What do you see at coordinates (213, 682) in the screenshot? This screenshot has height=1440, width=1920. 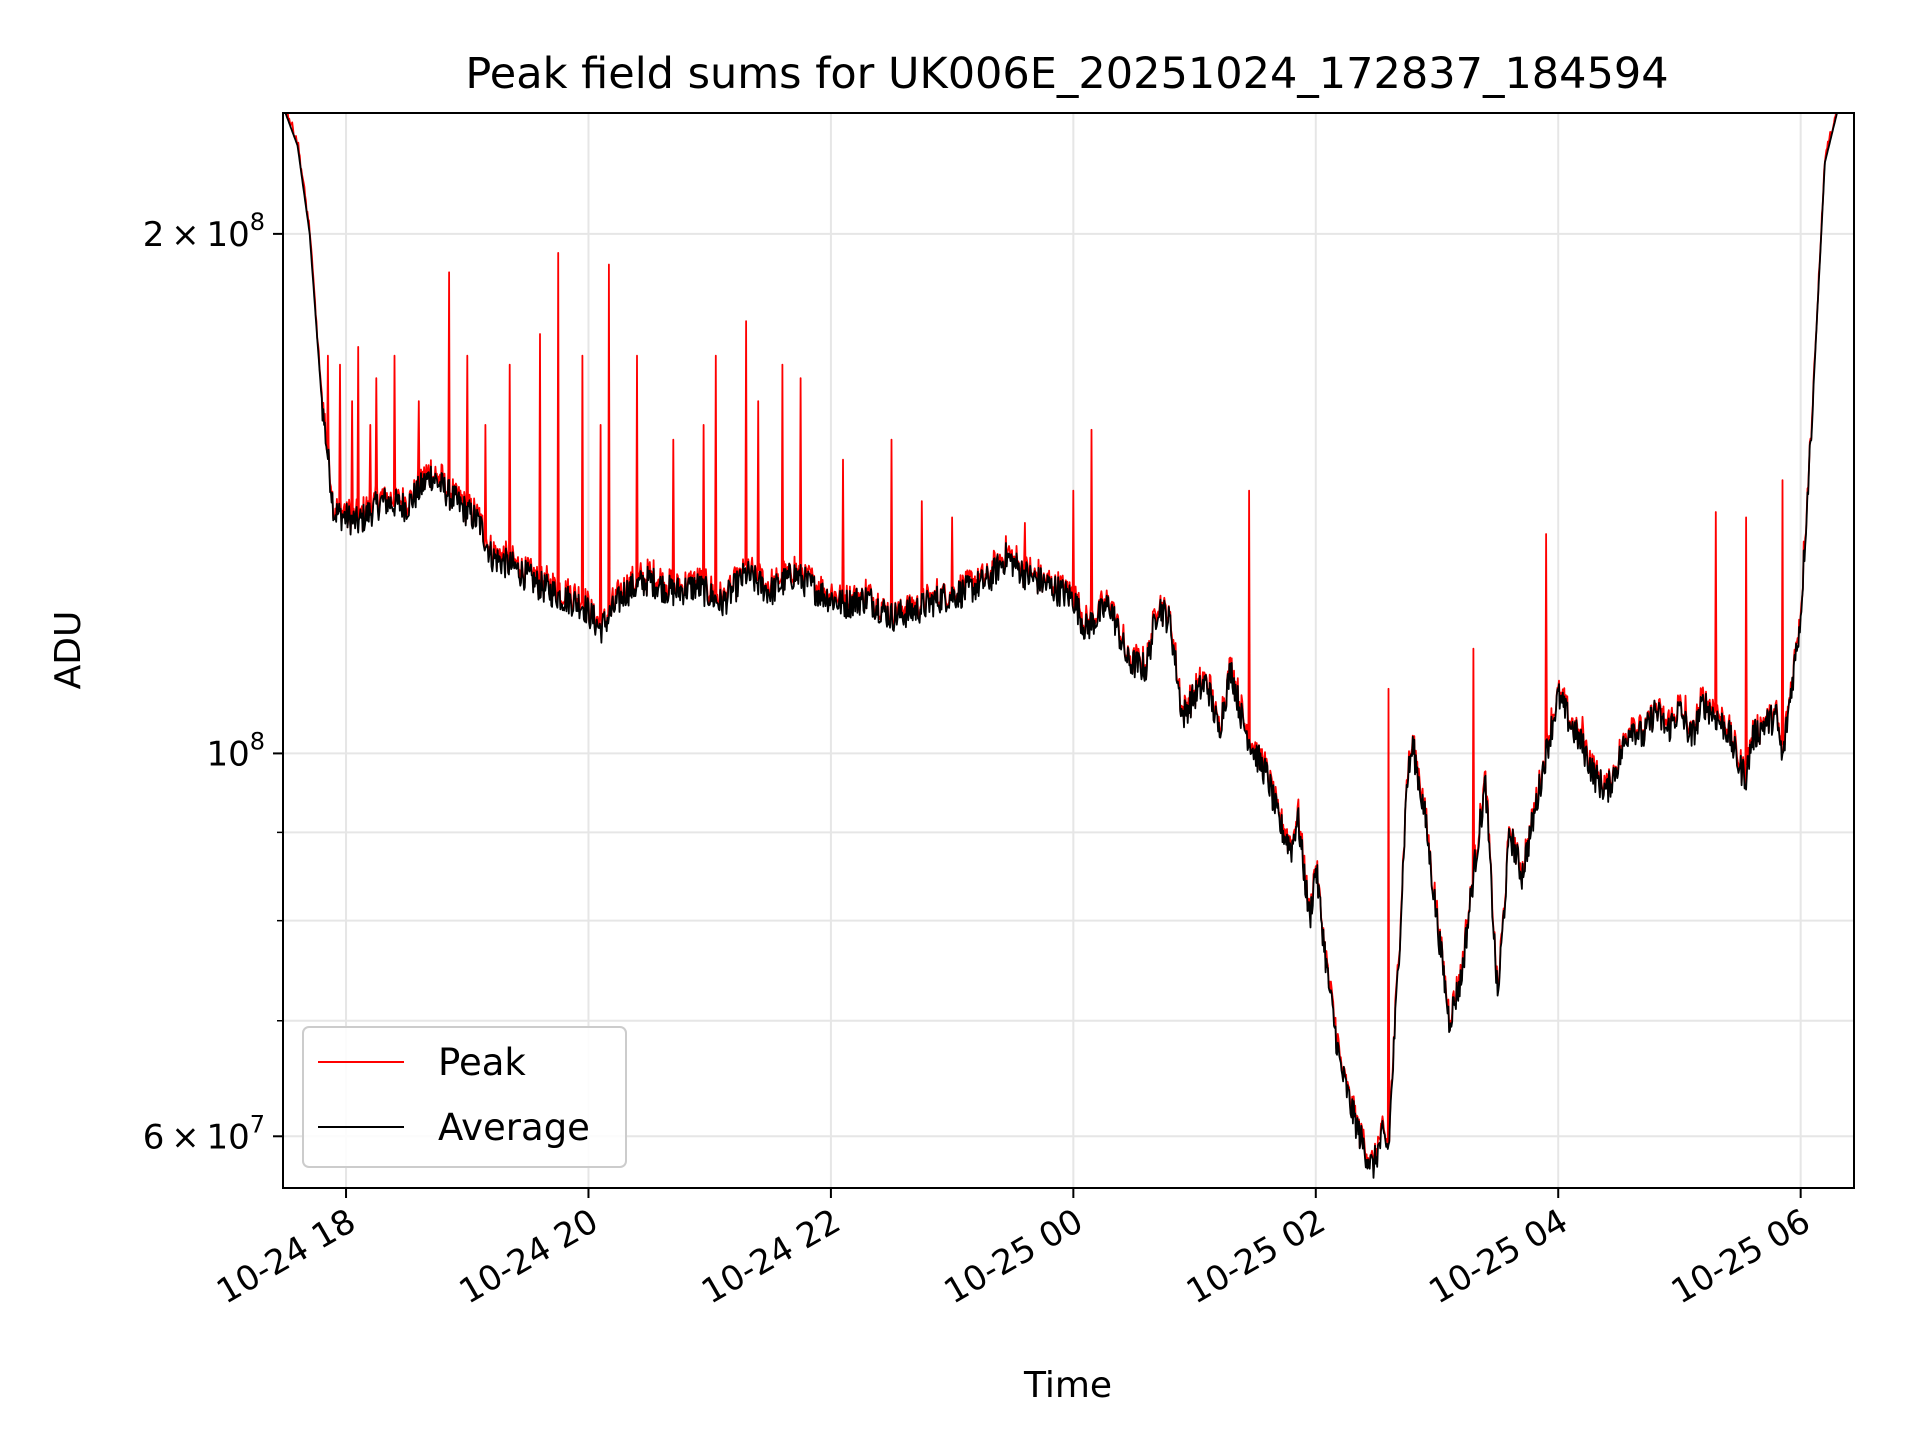 I see `y-axis: 6 × 107 108 2 × 108` at bounding box center [213, 682].